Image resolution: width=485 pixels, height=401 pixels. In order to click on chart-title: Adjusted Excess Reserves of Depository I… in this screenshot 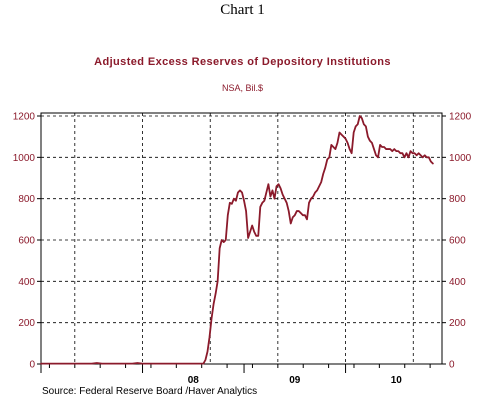, I will do `click(242, 62)`.